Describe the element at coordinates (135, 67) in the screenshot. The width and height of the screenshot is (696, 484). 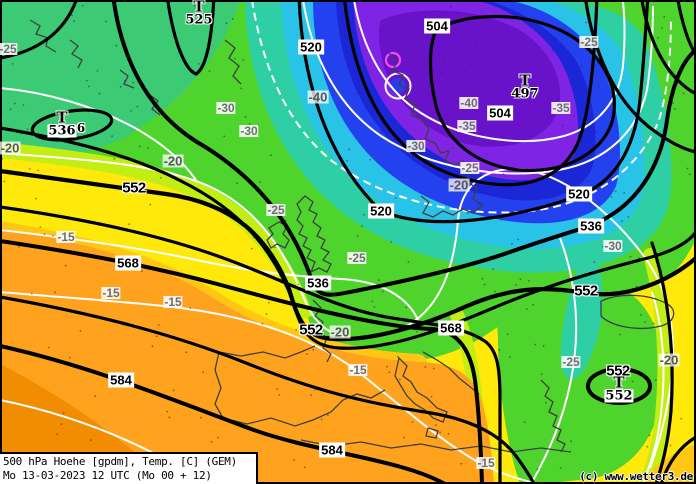
I see `coast-arctic-islands` at that location.